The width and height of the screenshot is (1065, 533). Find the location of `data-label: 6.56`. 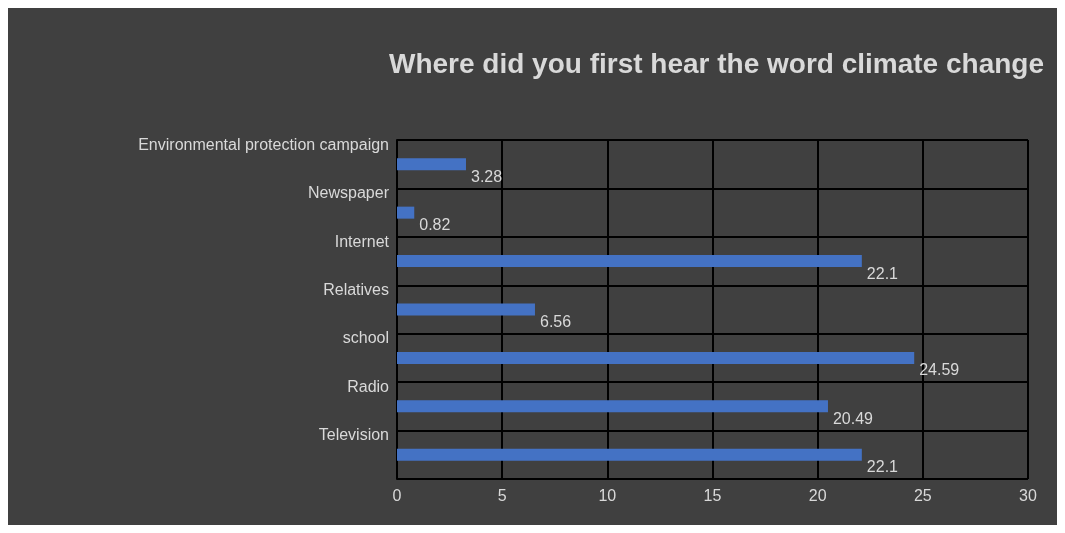

data-label: 6.56 is located at coordinates (555, 321).